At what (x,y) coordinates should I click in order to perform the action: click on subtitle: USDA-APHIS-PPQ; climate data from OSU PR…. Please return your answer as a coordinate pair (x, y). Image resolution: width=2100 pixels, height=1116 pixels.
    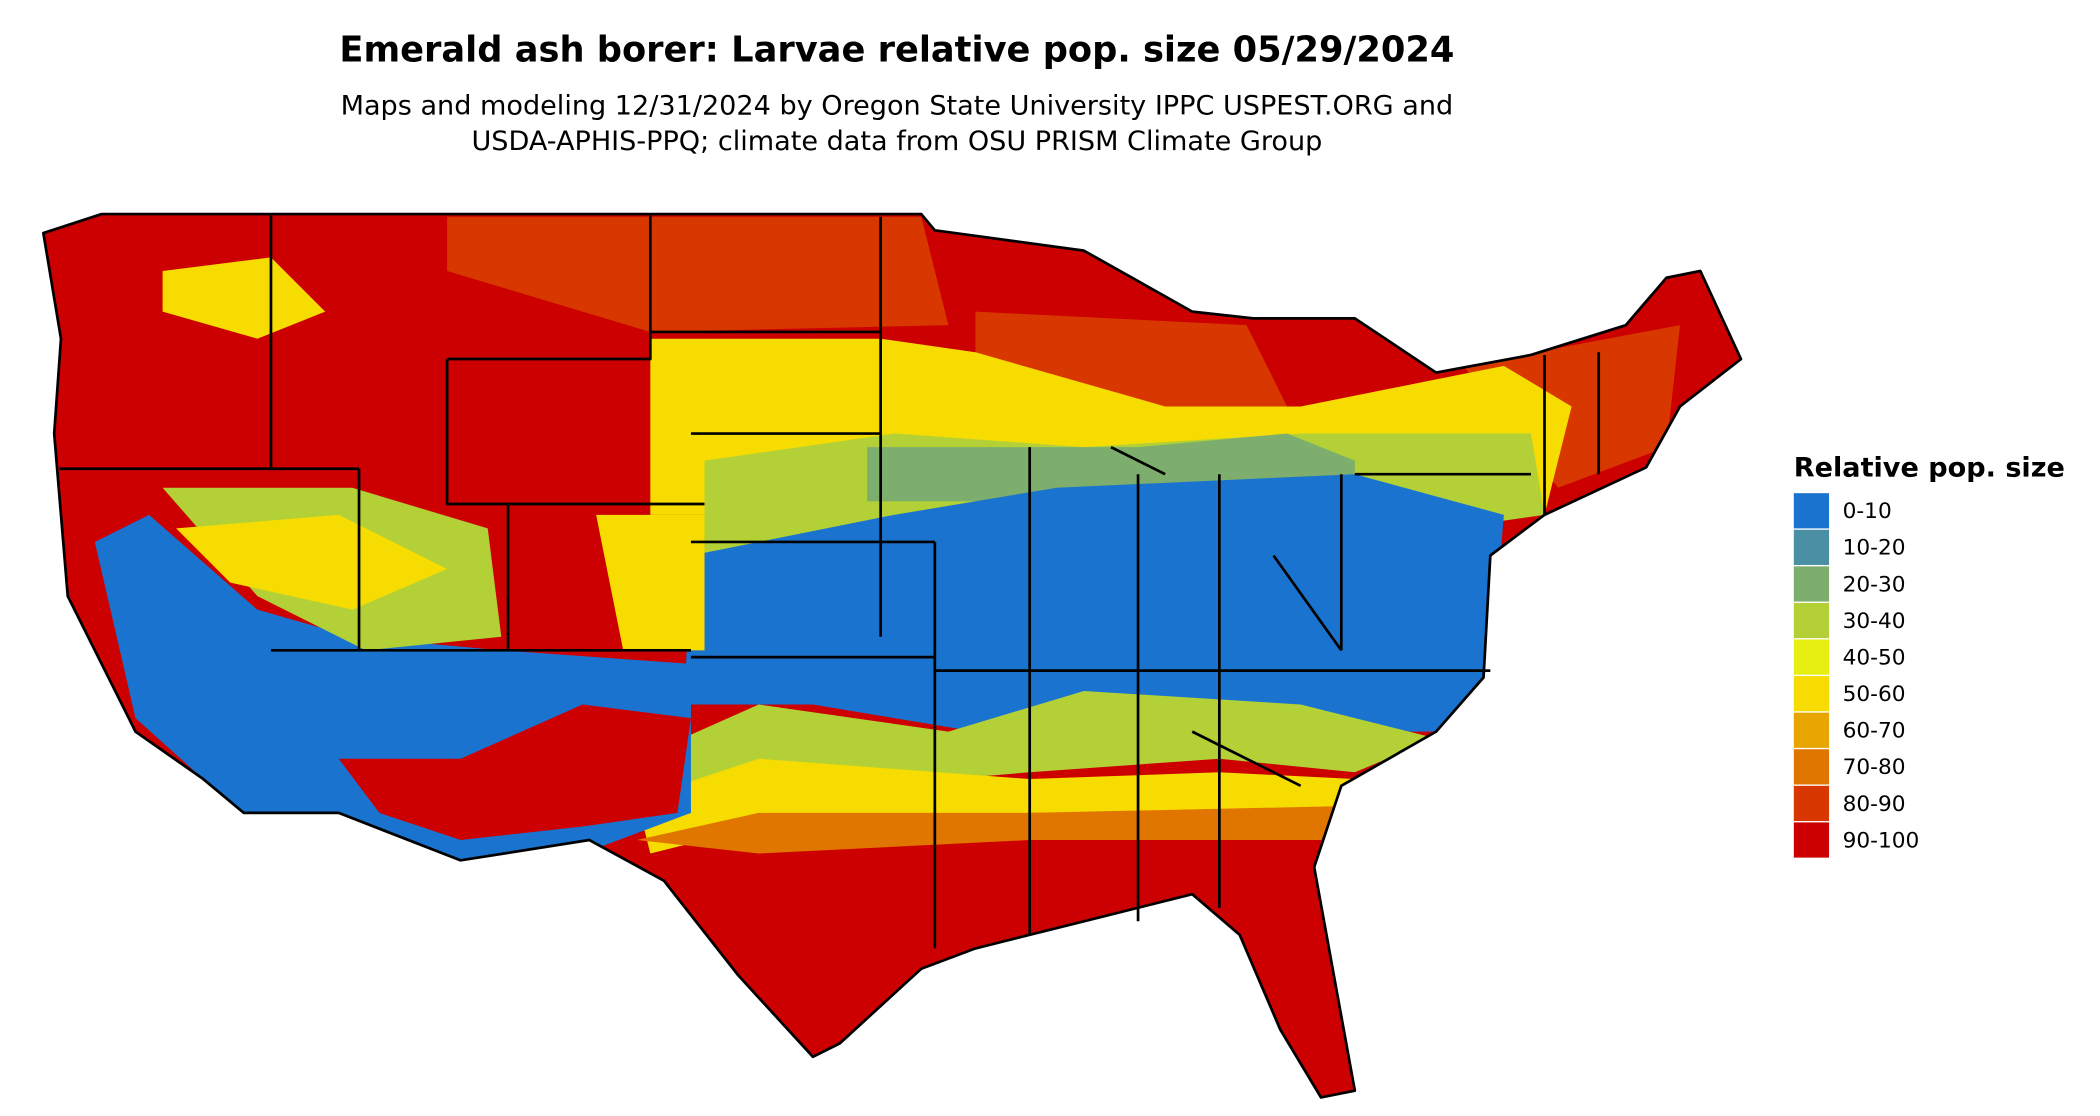
    Looking at the image, I should click on (896, 141).